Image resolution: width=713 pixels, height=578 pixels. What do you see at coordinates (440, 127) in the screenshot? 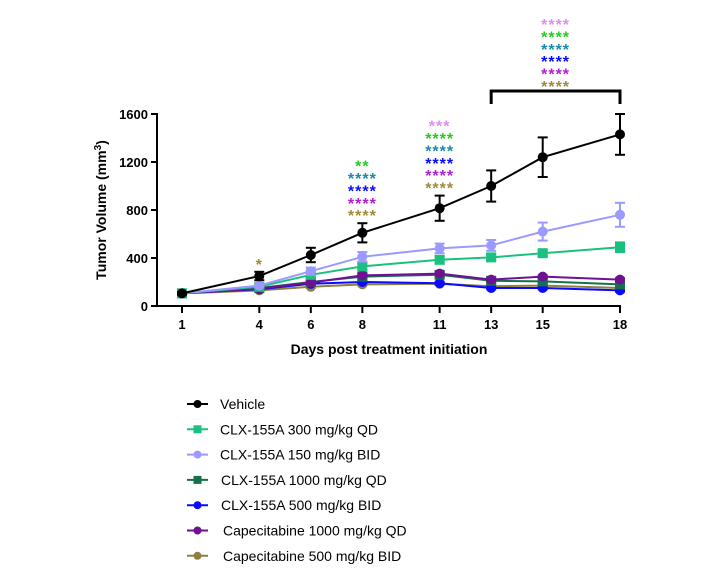
I see `significance-stars: ***` at bounding box center [440, 127].